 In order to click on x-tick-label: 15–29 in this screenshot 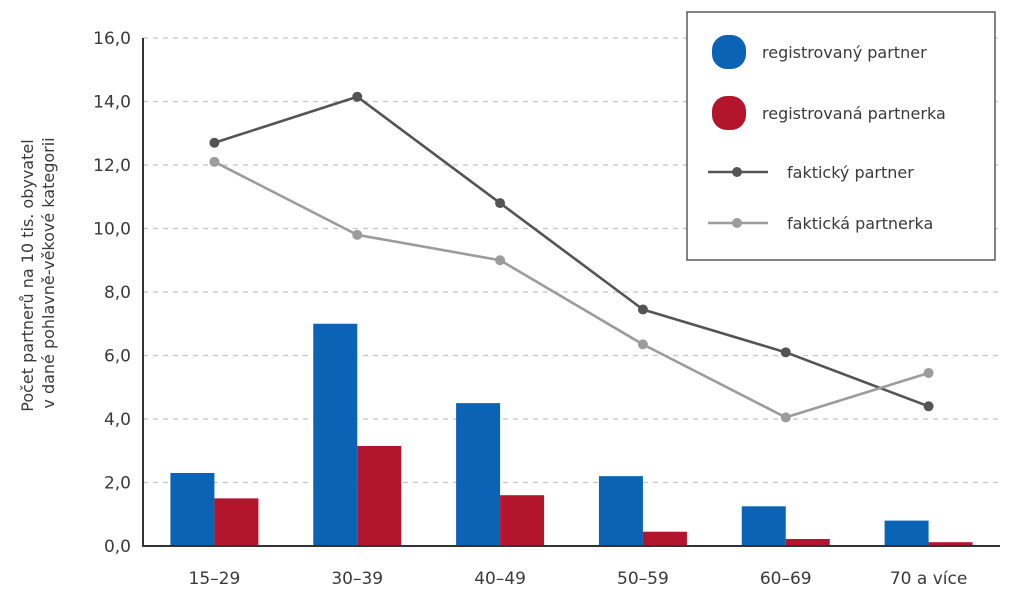, I will do `click(215, 579)`.